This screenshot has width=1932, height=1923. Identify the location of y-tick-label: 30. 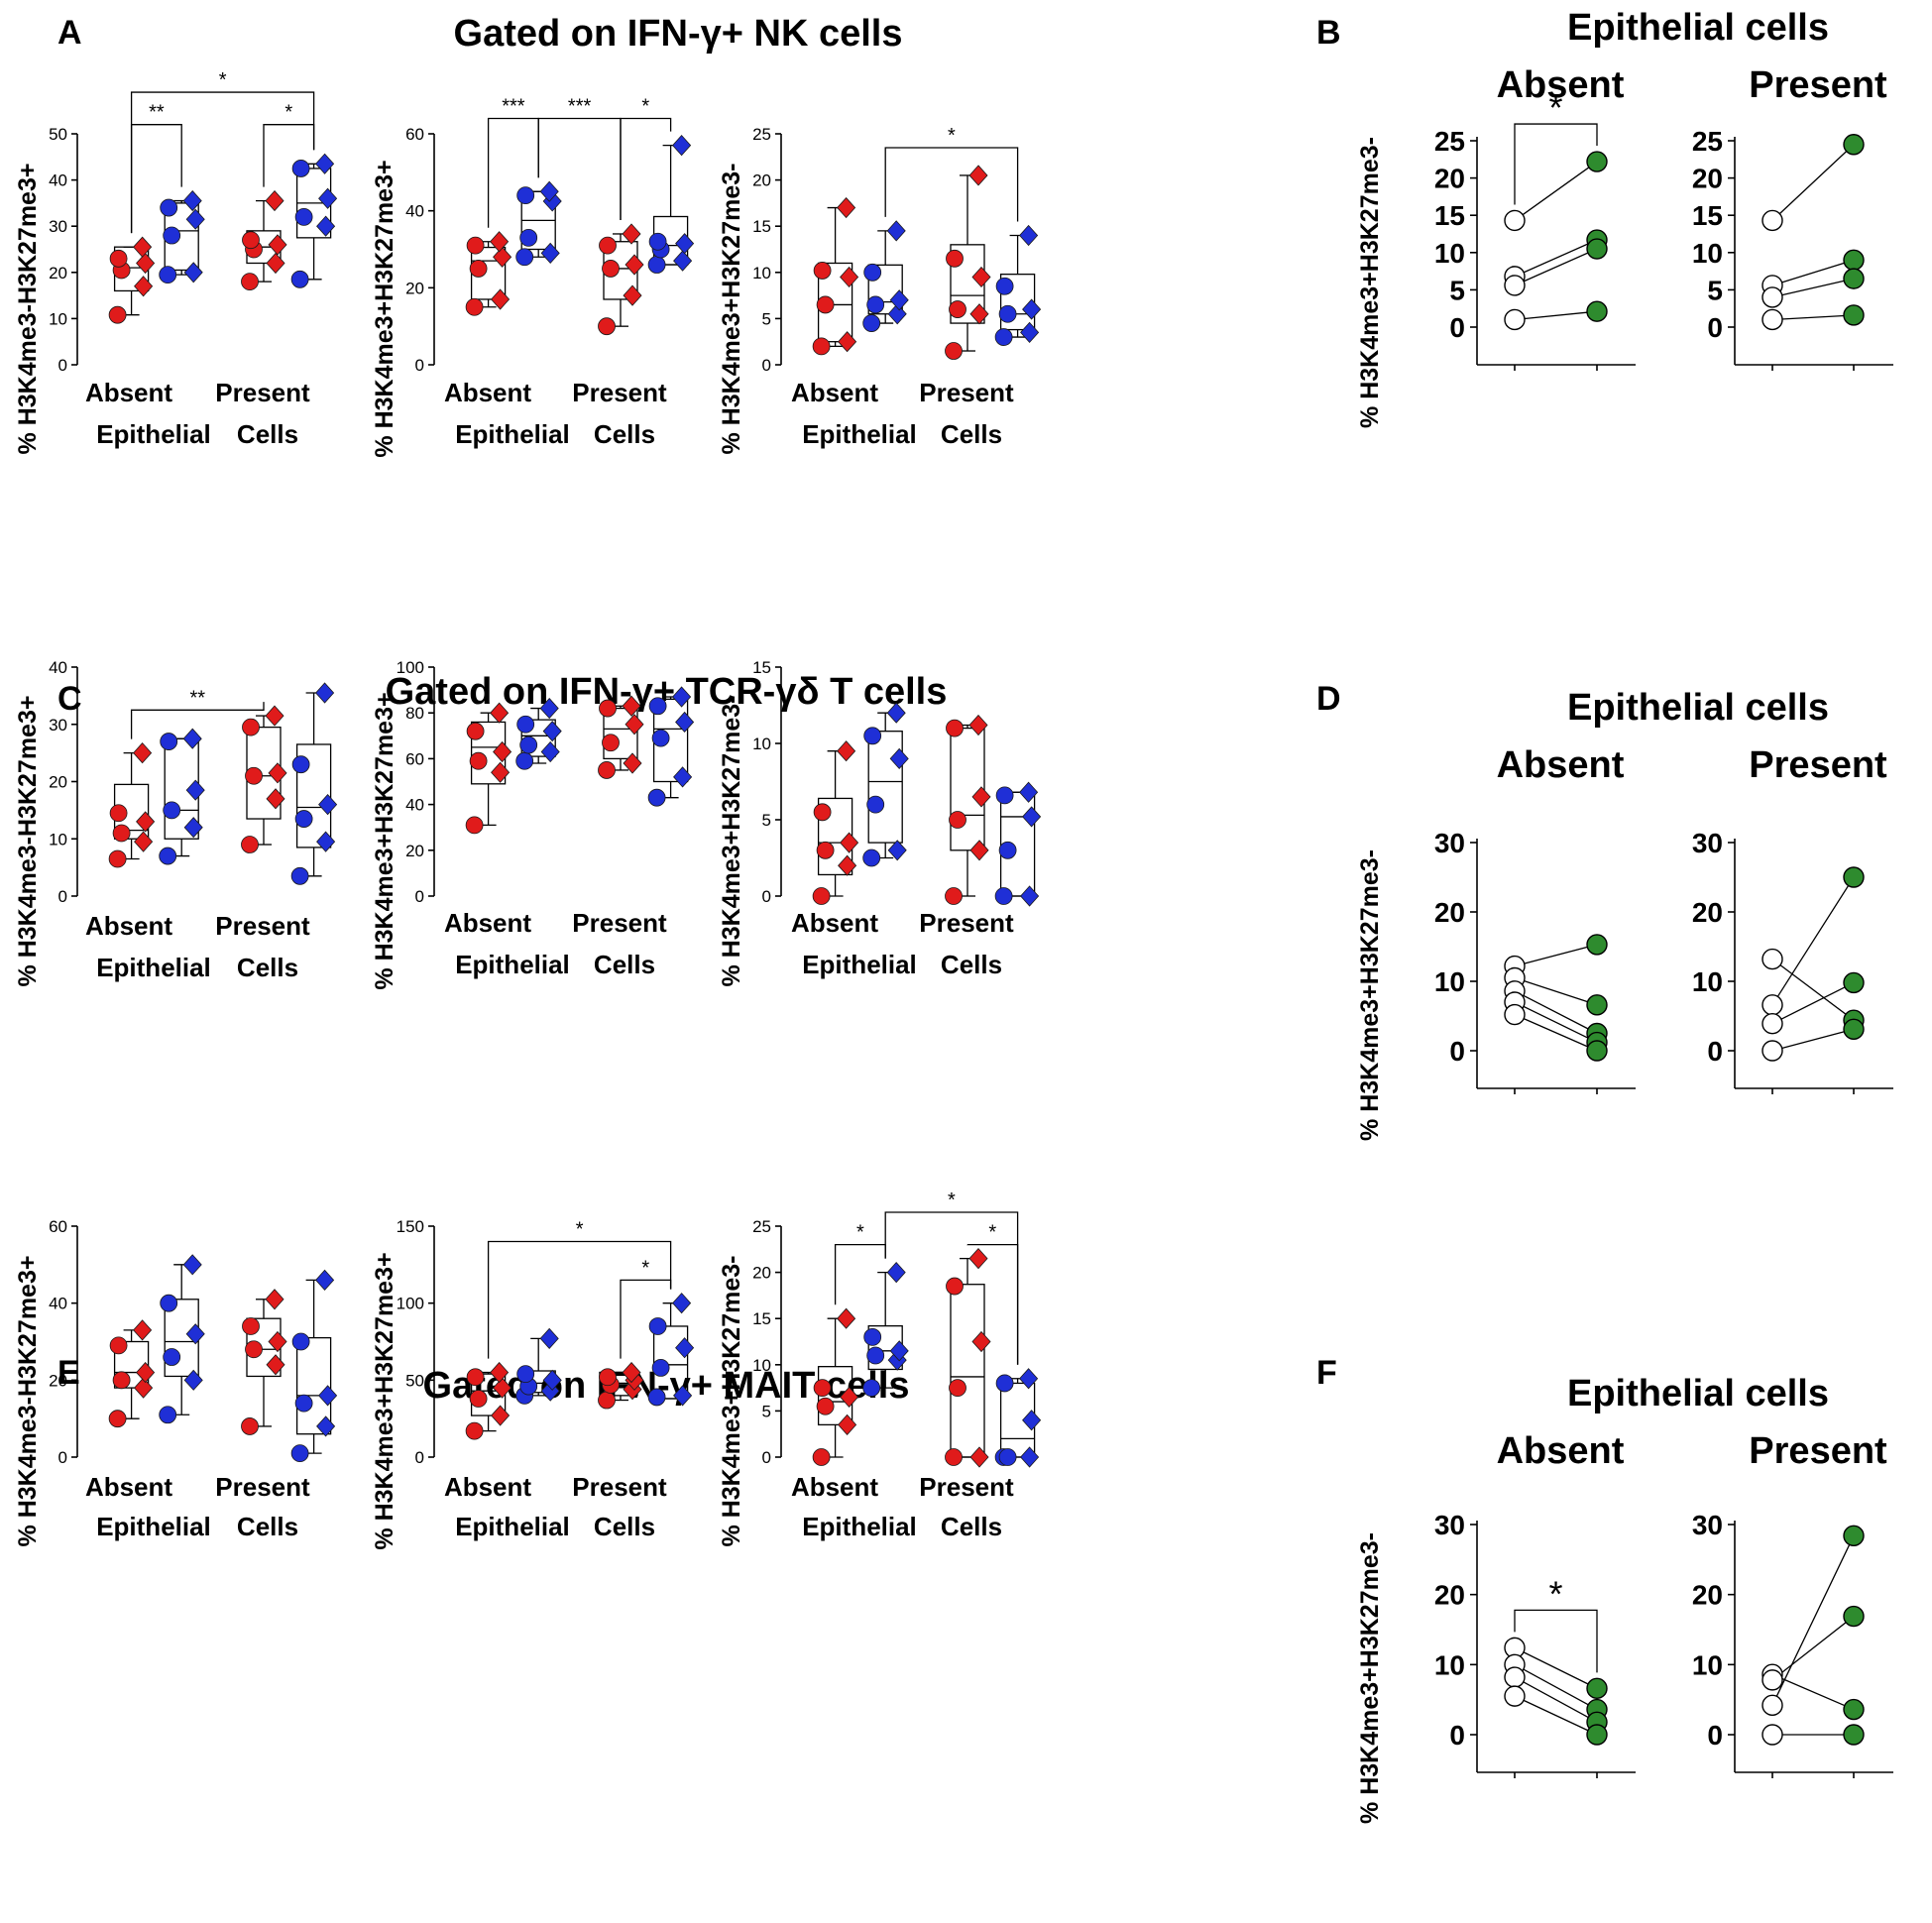
(1449, 843).